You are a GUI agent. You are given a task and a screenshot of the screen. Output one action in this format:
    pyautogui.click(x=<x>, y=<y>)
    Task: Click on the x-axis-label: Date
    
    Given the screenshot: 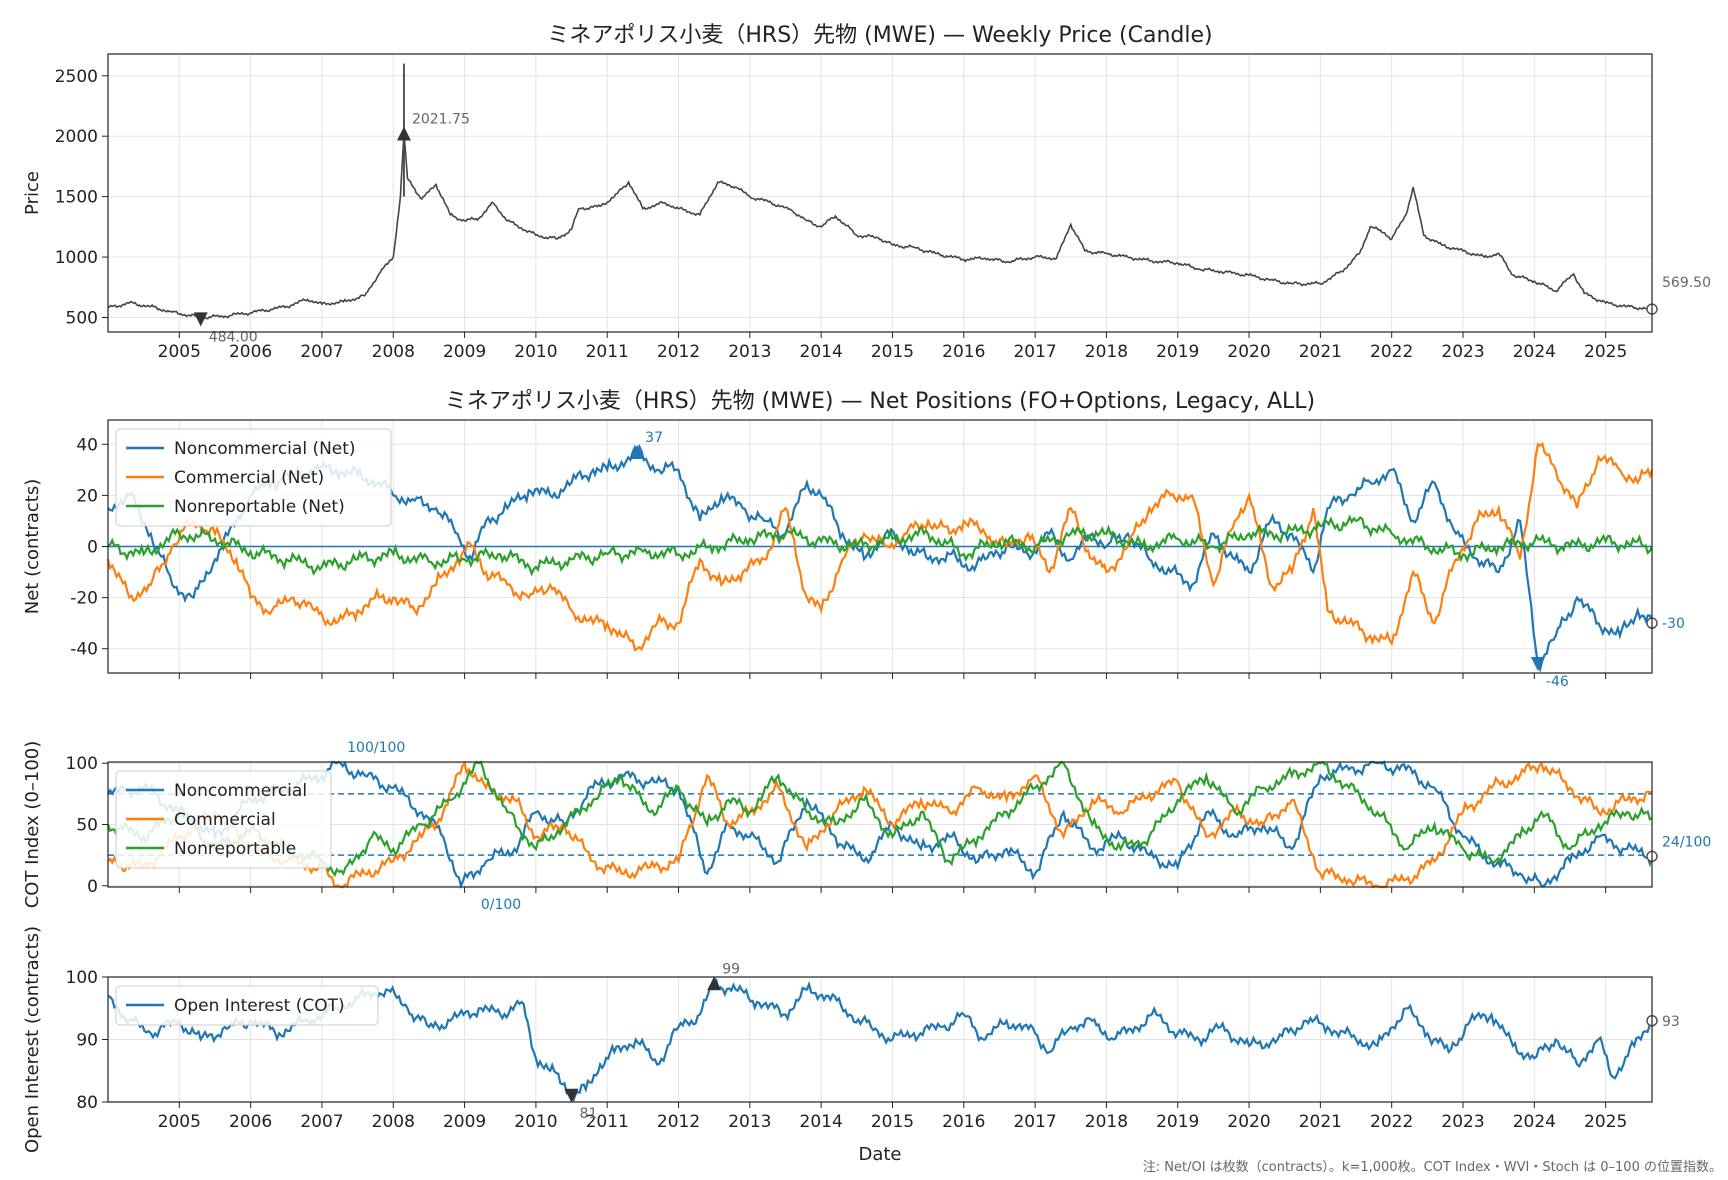 What is the action you would take?
    pyautogui.click(x=879, y=1154)
    